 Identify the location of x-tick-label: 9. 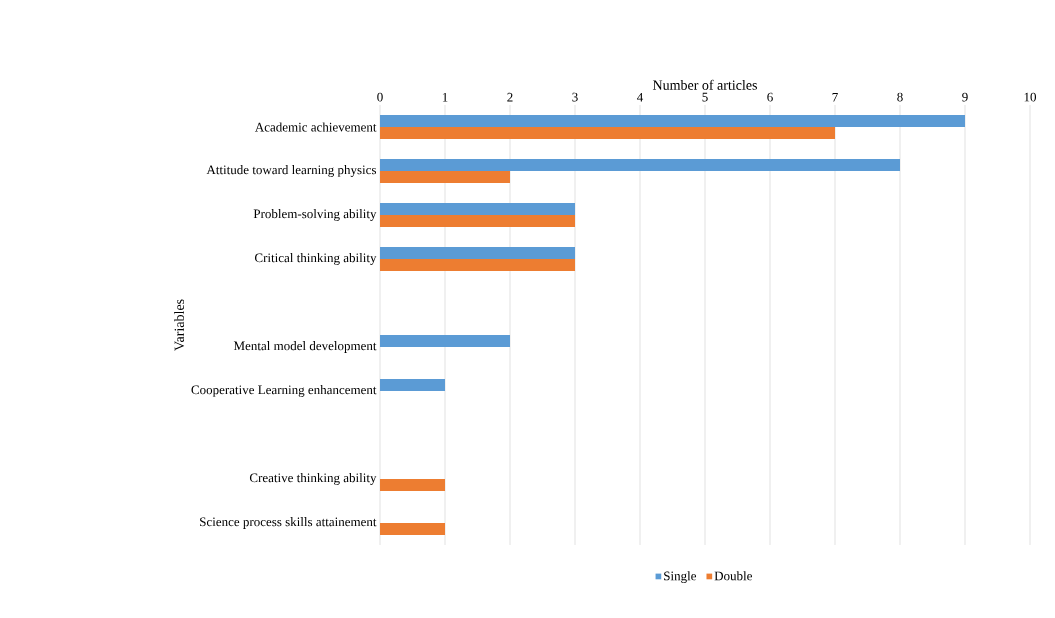
(965, 97).